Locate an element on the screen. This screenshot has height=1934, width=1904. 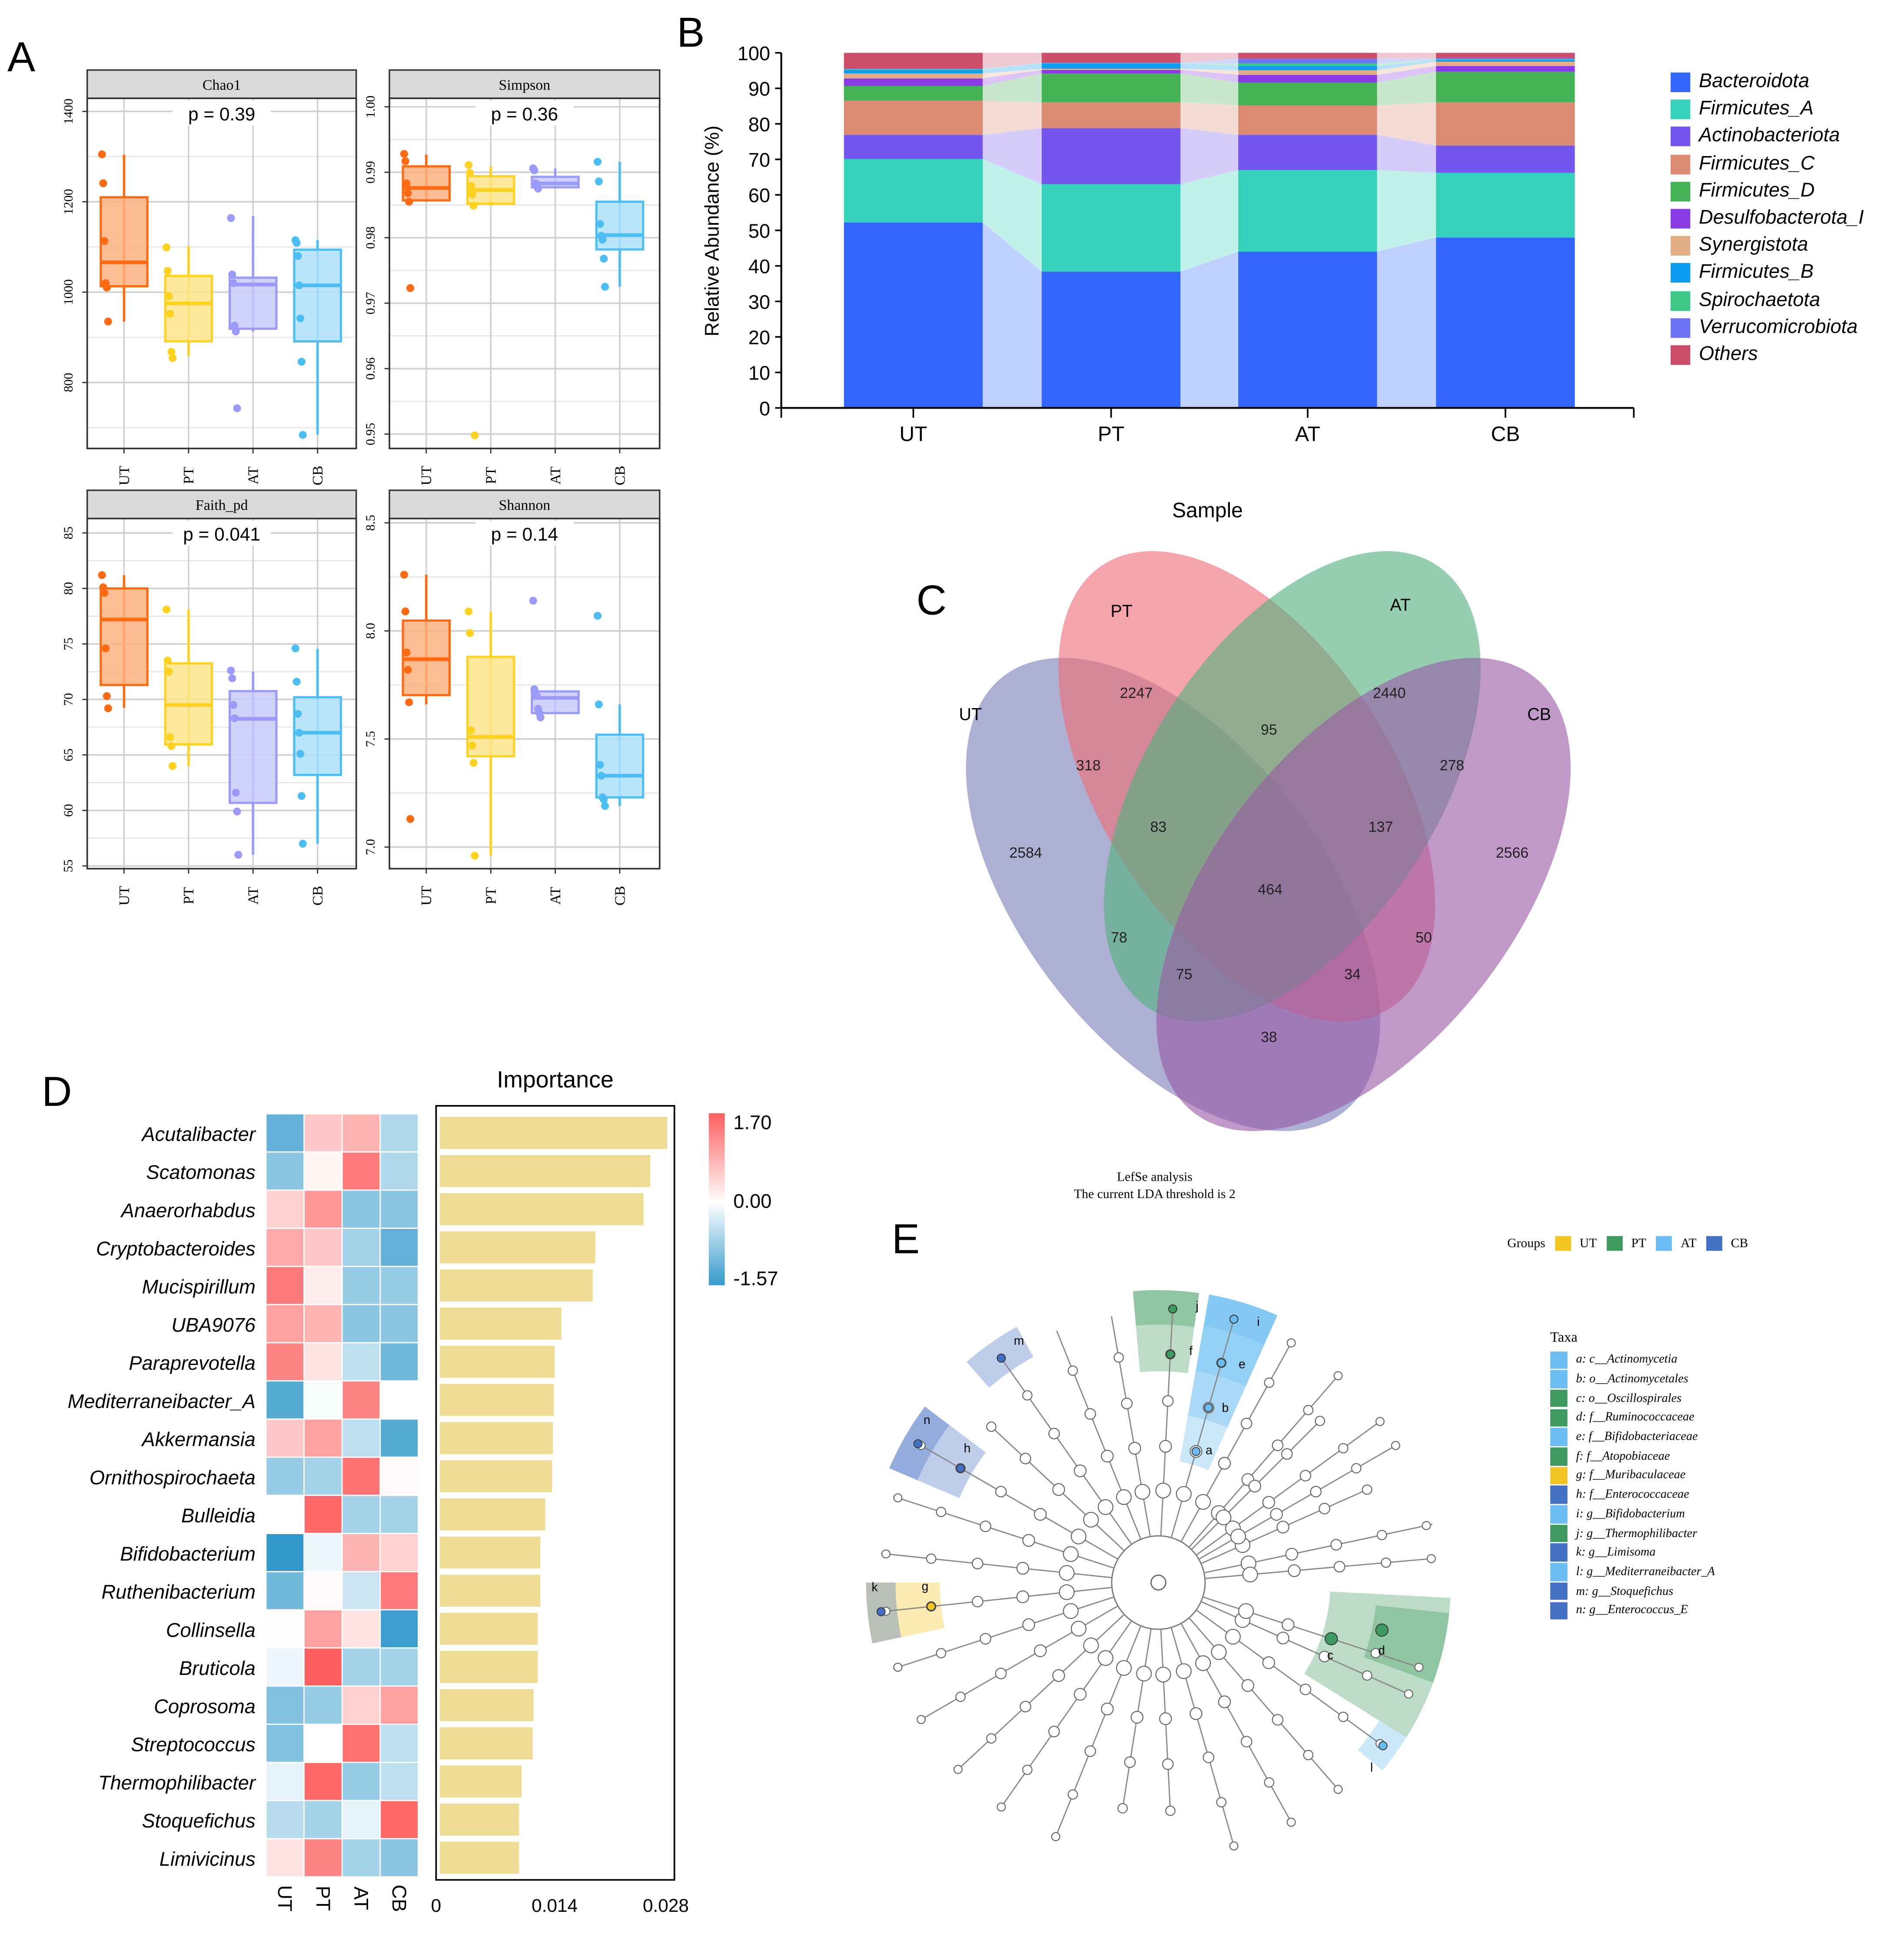
p-value-label: p = 0.39 is located at coordinates (221, 114).